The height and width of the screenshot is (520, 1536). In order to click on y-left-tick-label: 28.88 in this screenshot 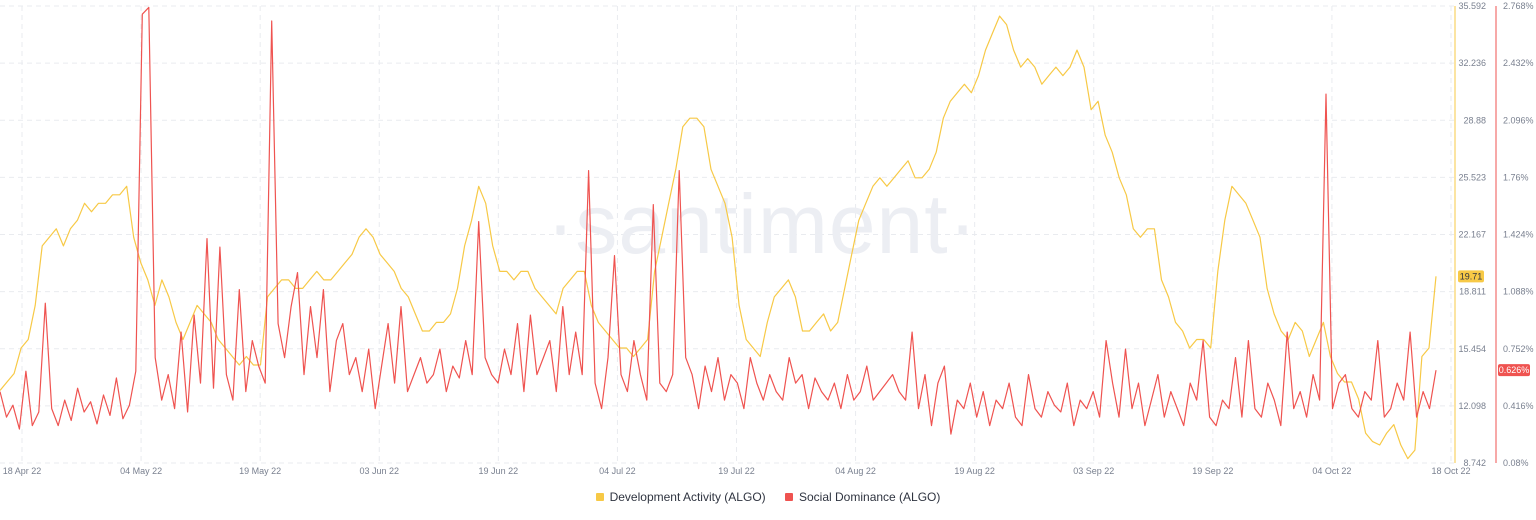, I will do `click(1474, 120)`.